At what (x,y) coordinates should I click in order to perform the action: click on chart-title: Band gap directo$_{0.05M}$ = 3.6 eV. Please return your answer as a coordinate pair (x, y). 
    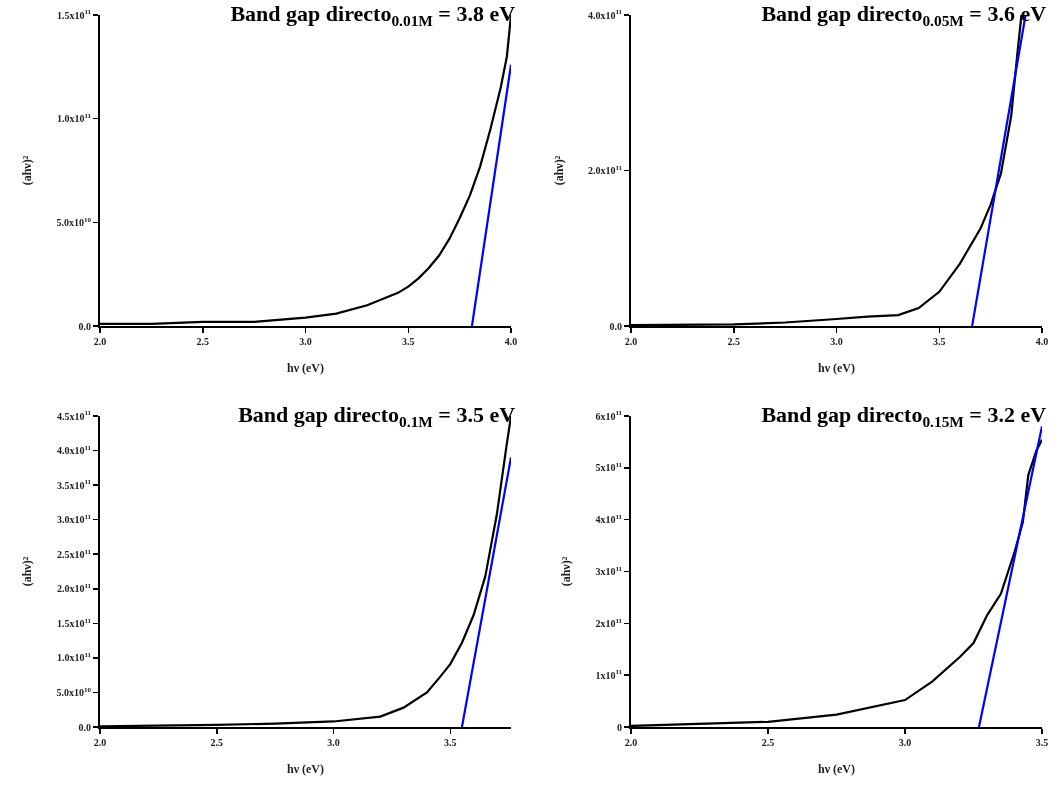
    Looking at the image, I should click on (904, 15).